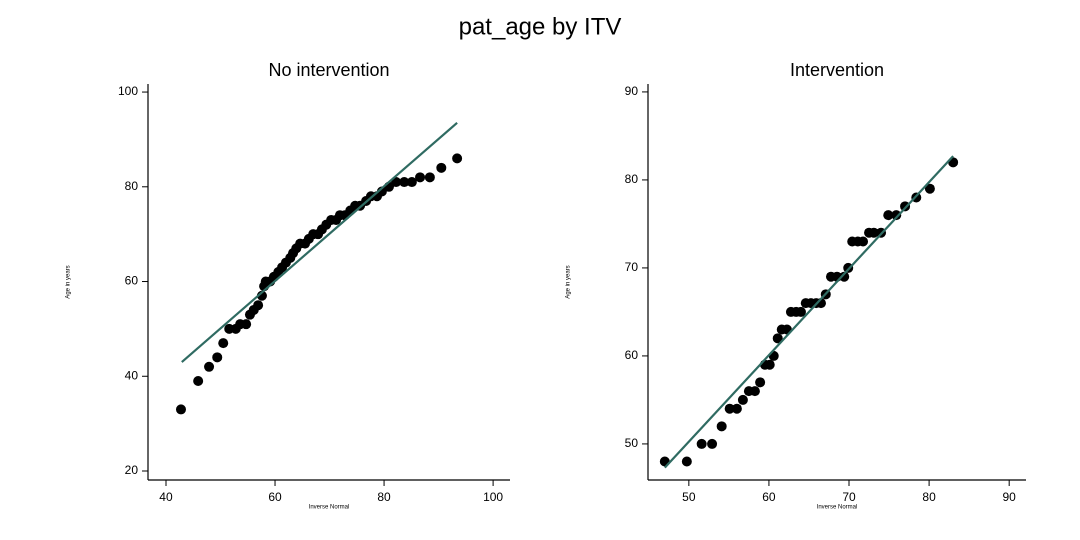  Describe the element at coordinates (493, 497) in the screenshot. I see `x-tick-label: 100` at that location.